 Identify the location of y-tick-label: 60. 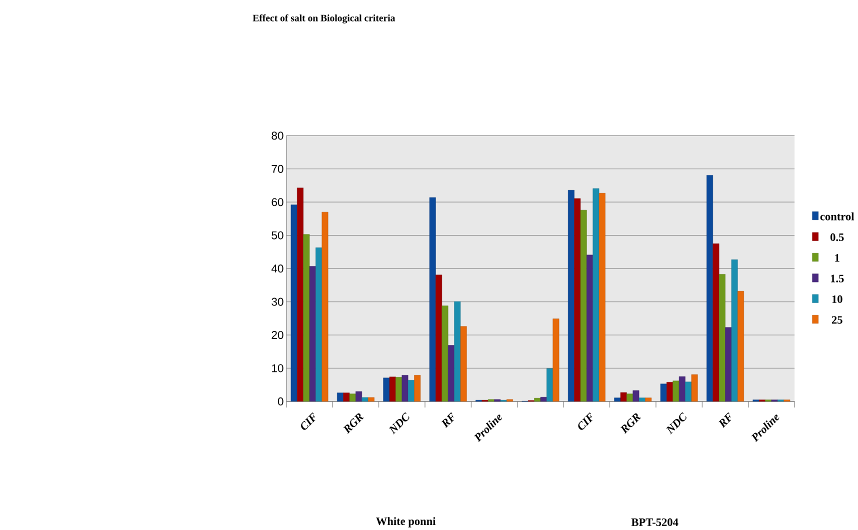
(278, 202).